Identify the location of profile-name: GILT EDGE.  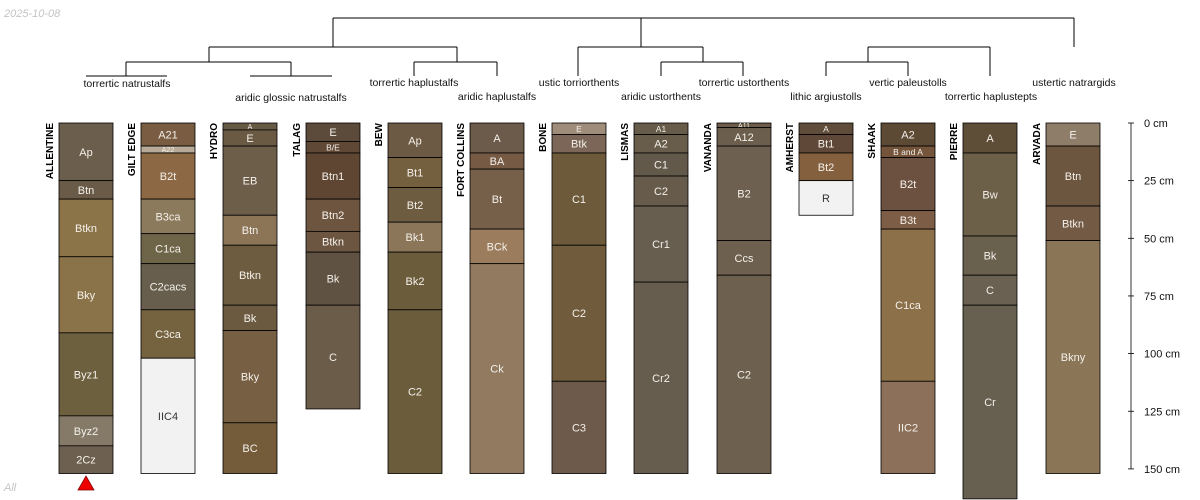
(132, 149).